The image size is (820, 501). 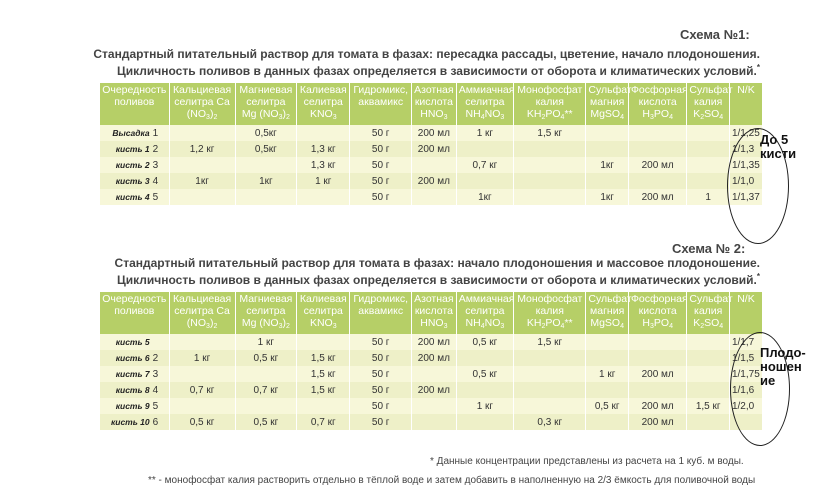 I want to click on row-label: кисть 7, so click(x=132, y=373).